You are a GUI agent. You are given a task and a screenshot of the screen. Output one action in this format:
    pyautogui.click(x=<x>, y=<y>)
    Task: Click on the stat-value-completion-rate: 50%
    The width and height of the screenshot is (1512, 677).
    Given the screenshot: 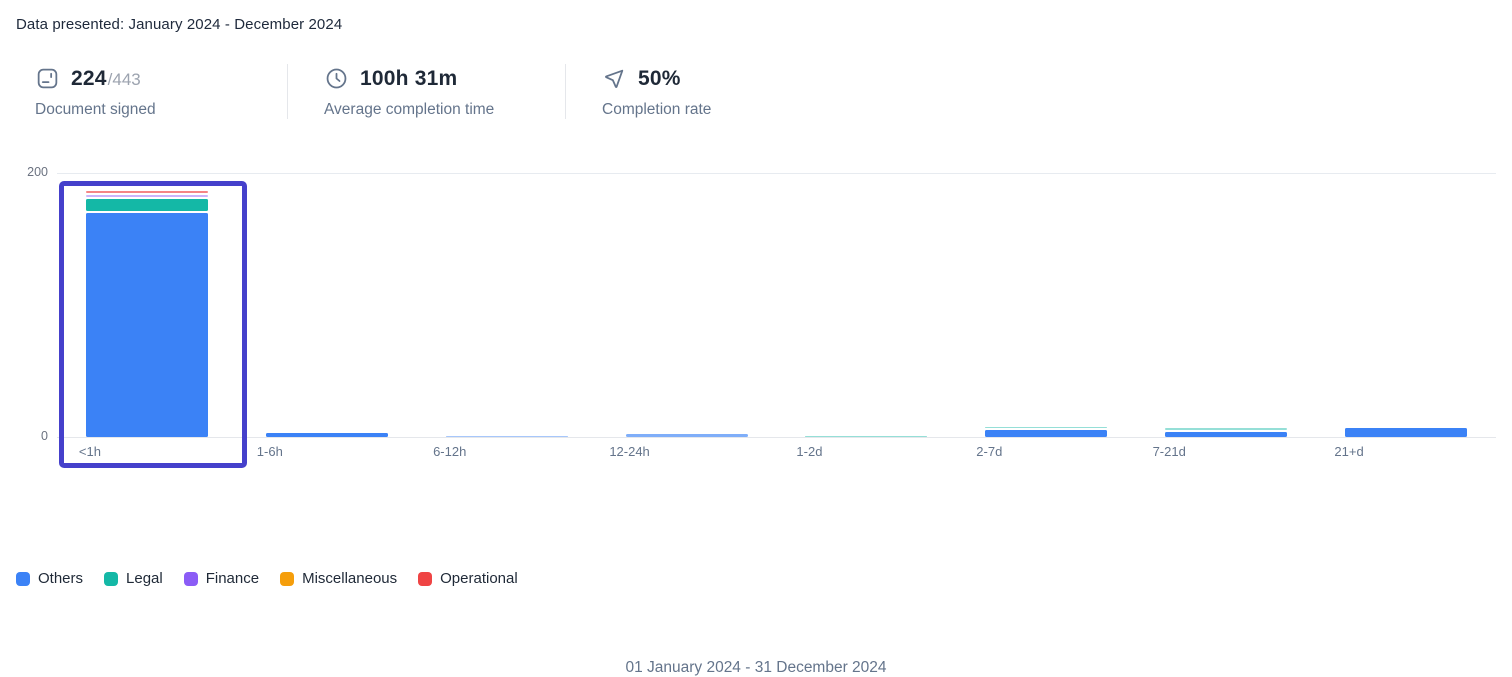 What is the action you would take?
    pyautogui.click(x=659, y=78)
    